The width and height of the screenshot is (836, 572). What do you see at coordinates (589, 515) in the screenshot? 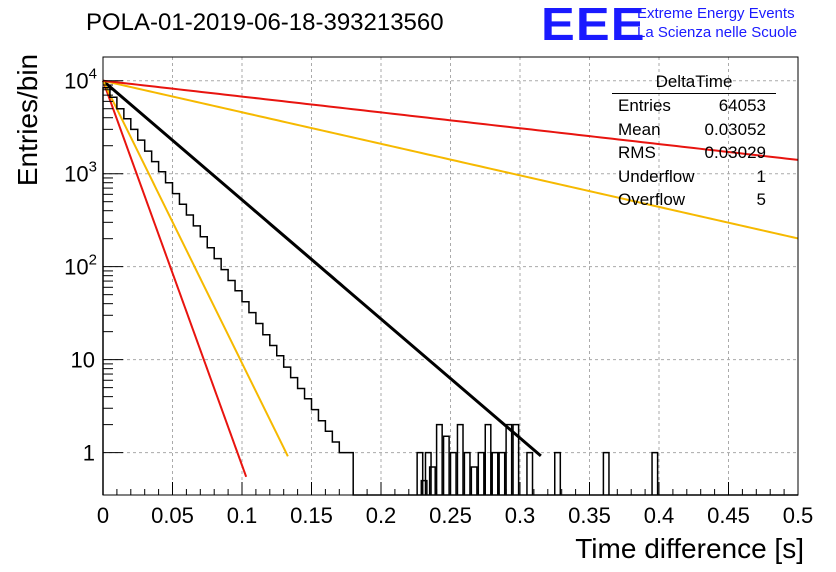
I see `x-tick-label: 0.35` at bounding box center [589, 515].